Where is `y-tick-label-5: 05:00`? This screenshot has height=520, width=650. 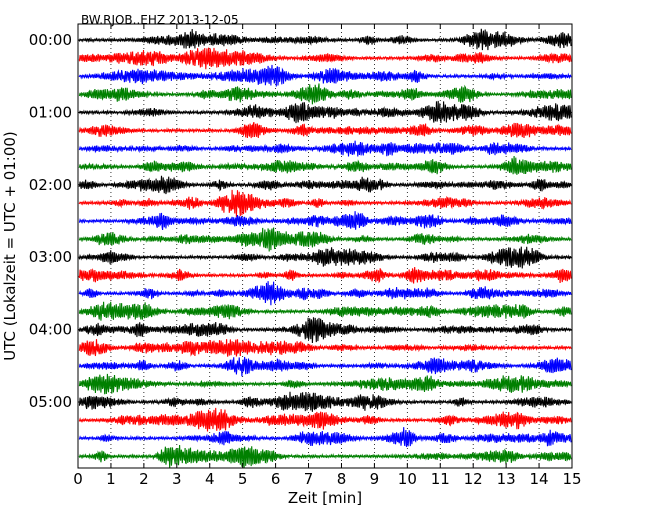
y-tick-label-5: 05:00 is located at coordinates (50, 402).